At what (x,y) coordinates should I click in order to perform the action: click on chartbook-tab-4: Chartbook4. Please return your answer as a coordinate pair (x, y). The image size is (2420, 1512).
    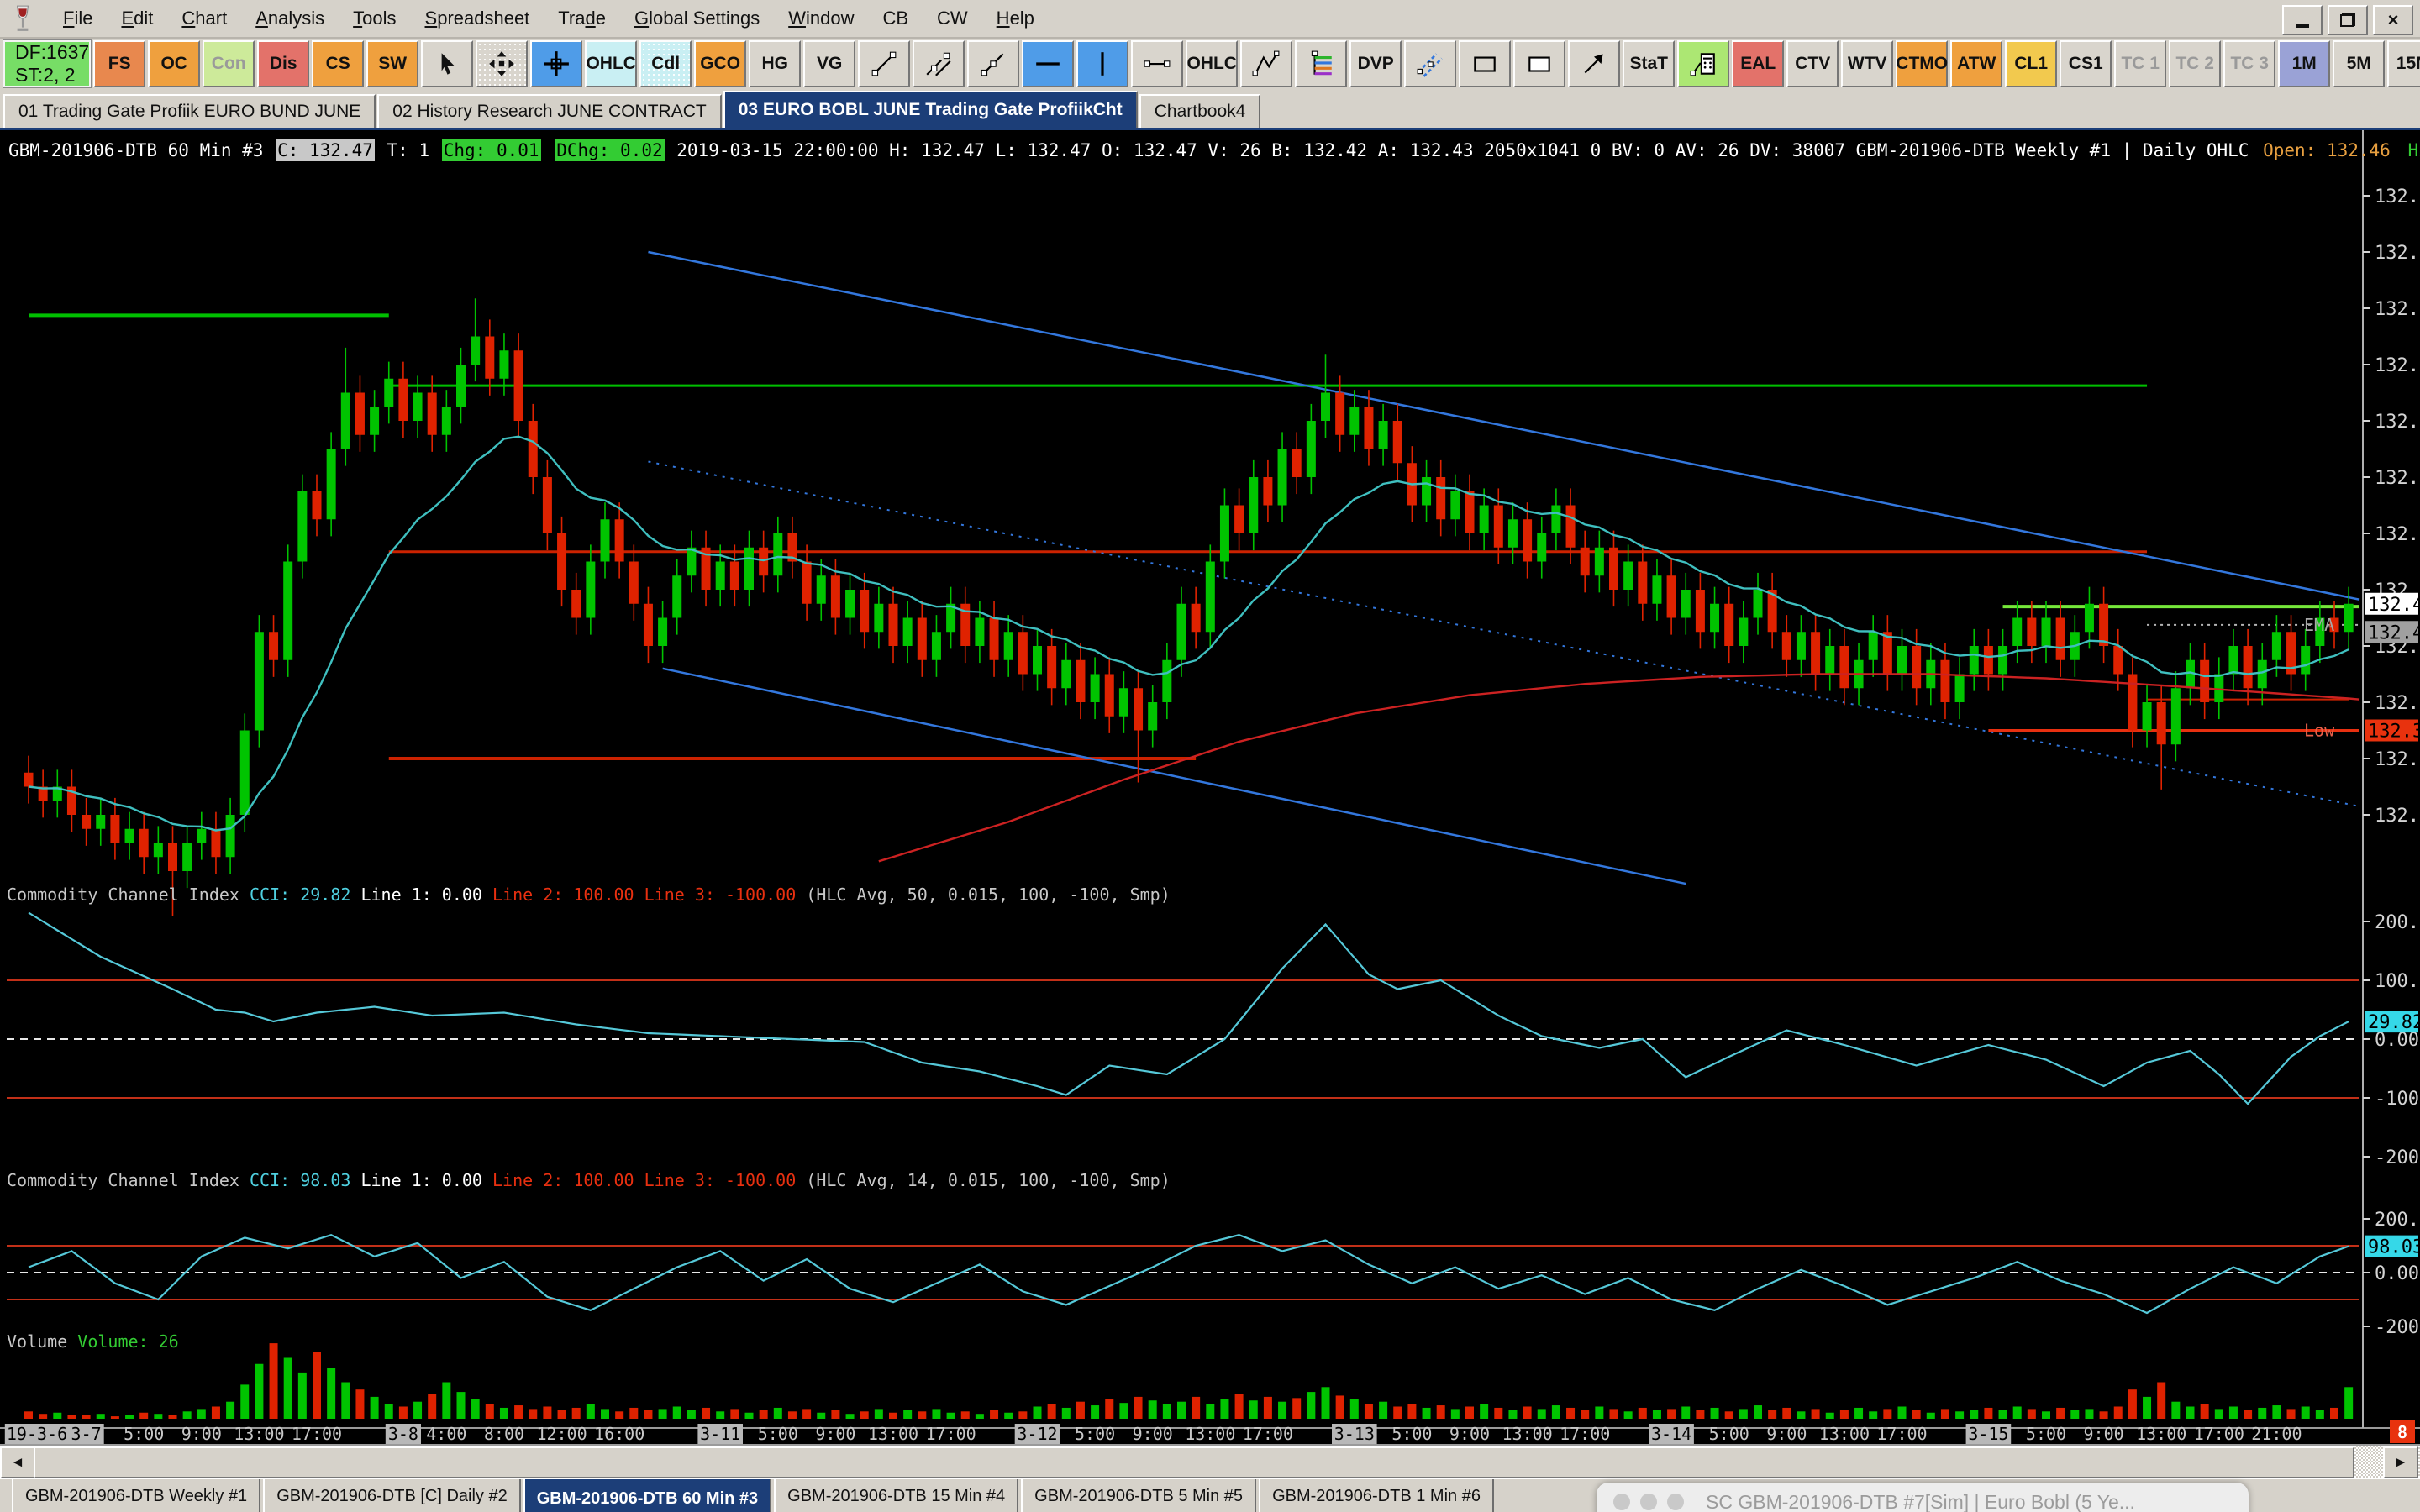
    Looking at the image, I should click on (1200, 111).